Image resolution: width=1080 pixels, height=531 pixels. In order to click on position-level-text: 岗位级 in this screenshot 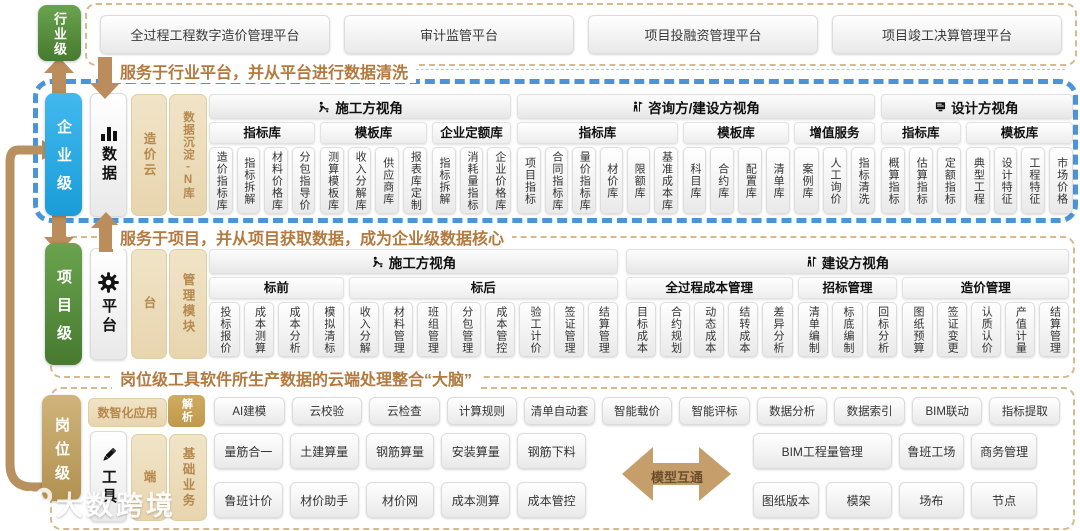, I will do `click(61, 452)`.